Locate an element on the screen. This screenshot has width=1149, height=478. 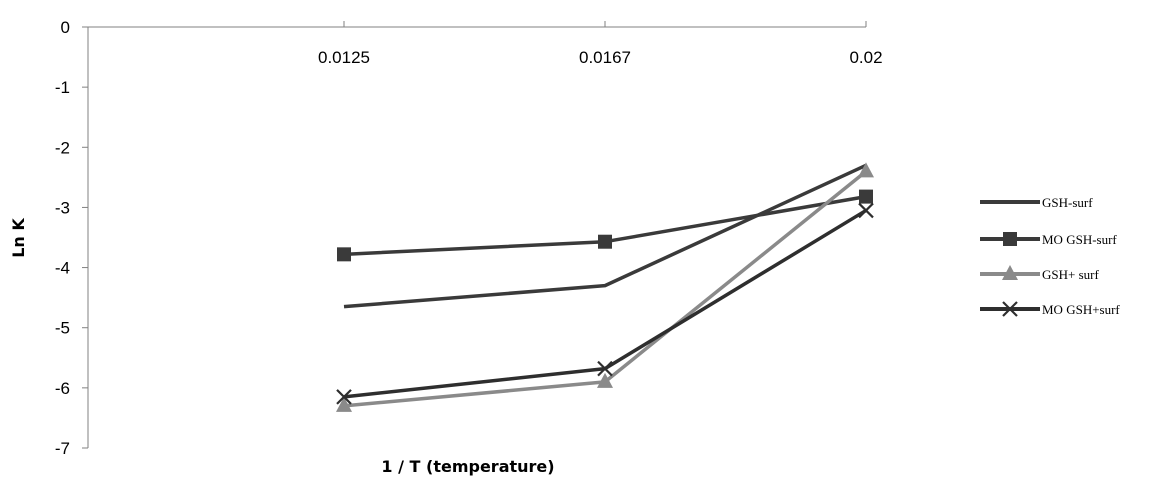
y-tick-label: -6 is located at coordinates (62, 388).